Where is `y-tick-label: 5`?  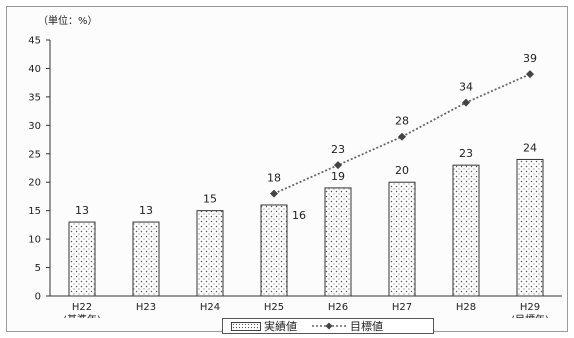 y-tick-label: 5 is located at coordinates (38, 268).